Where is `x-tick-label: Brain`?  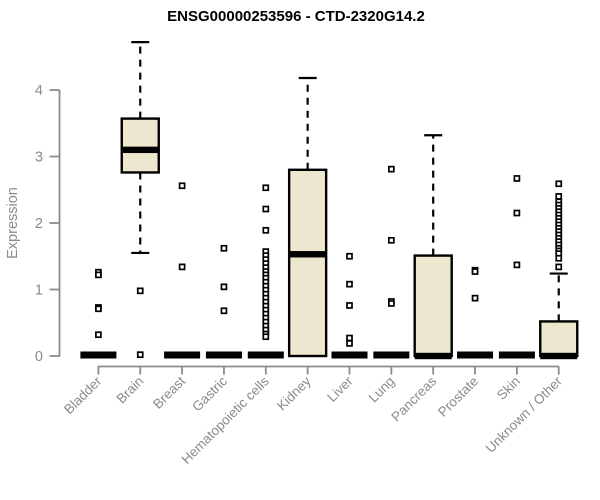 x-tick-label: Brain is located at coordinates (129, 390).